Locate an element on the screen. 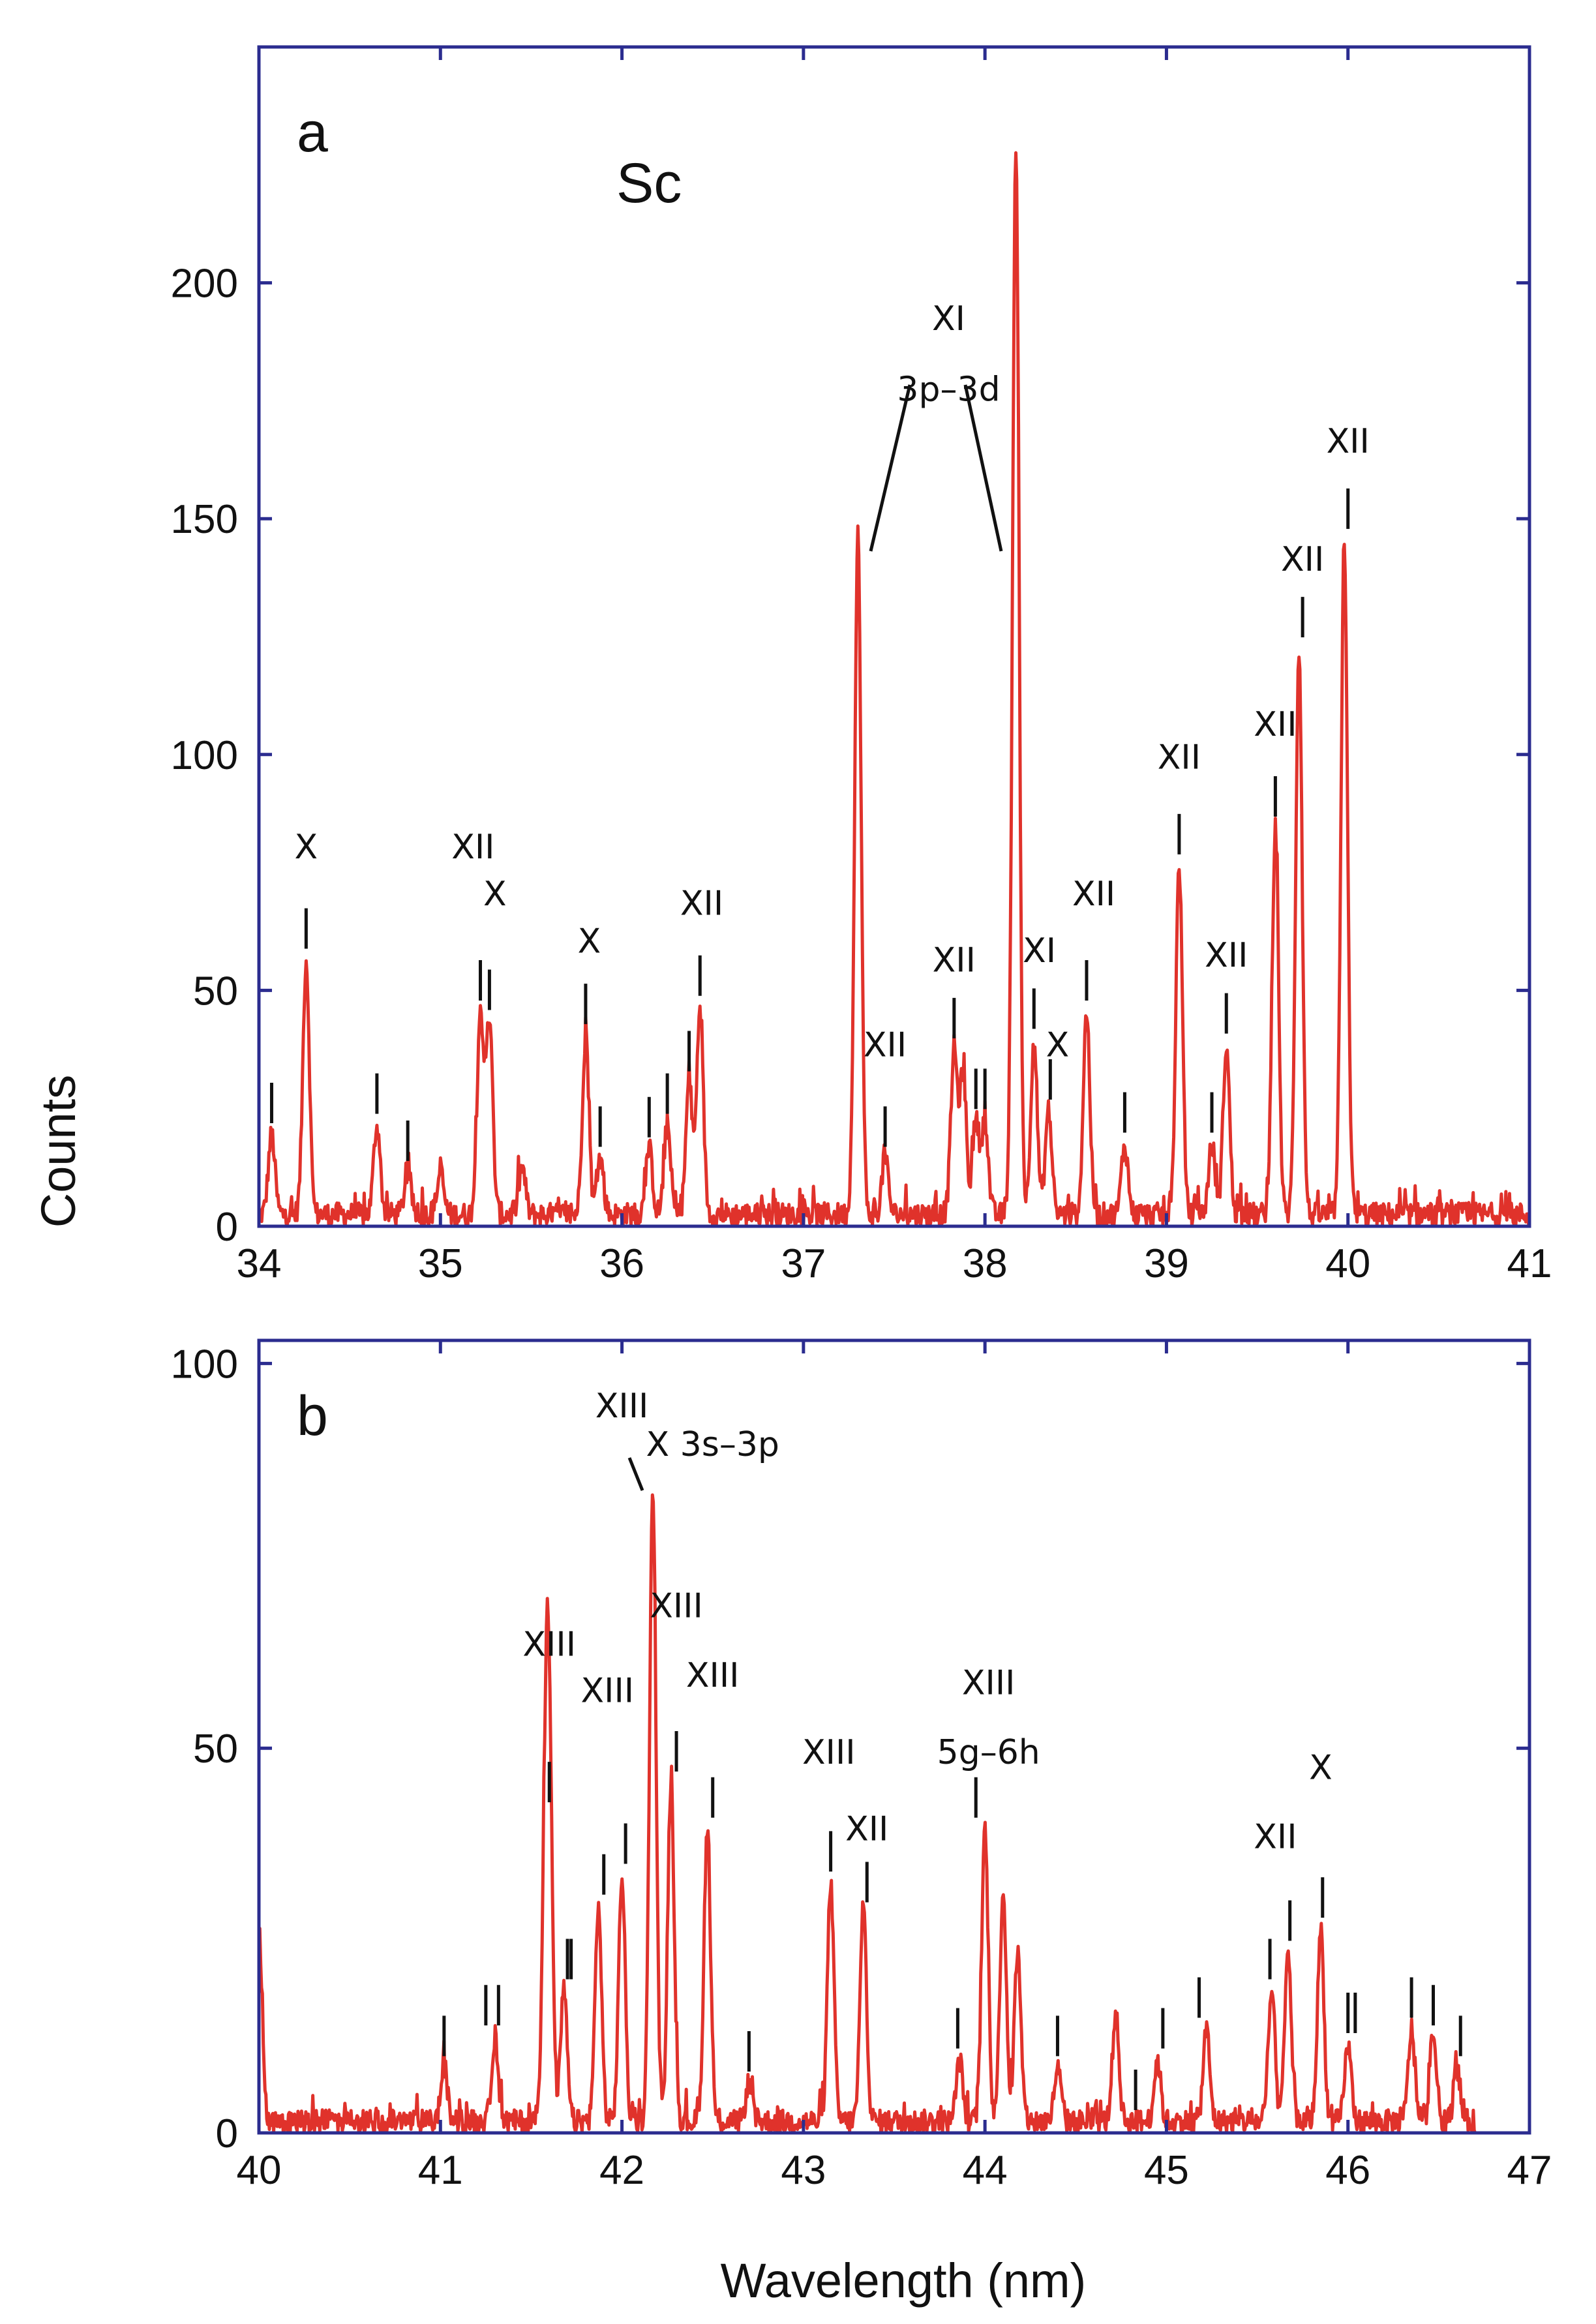  x-tick-label-a-1: 35 is located at coordinates (440, 1263).